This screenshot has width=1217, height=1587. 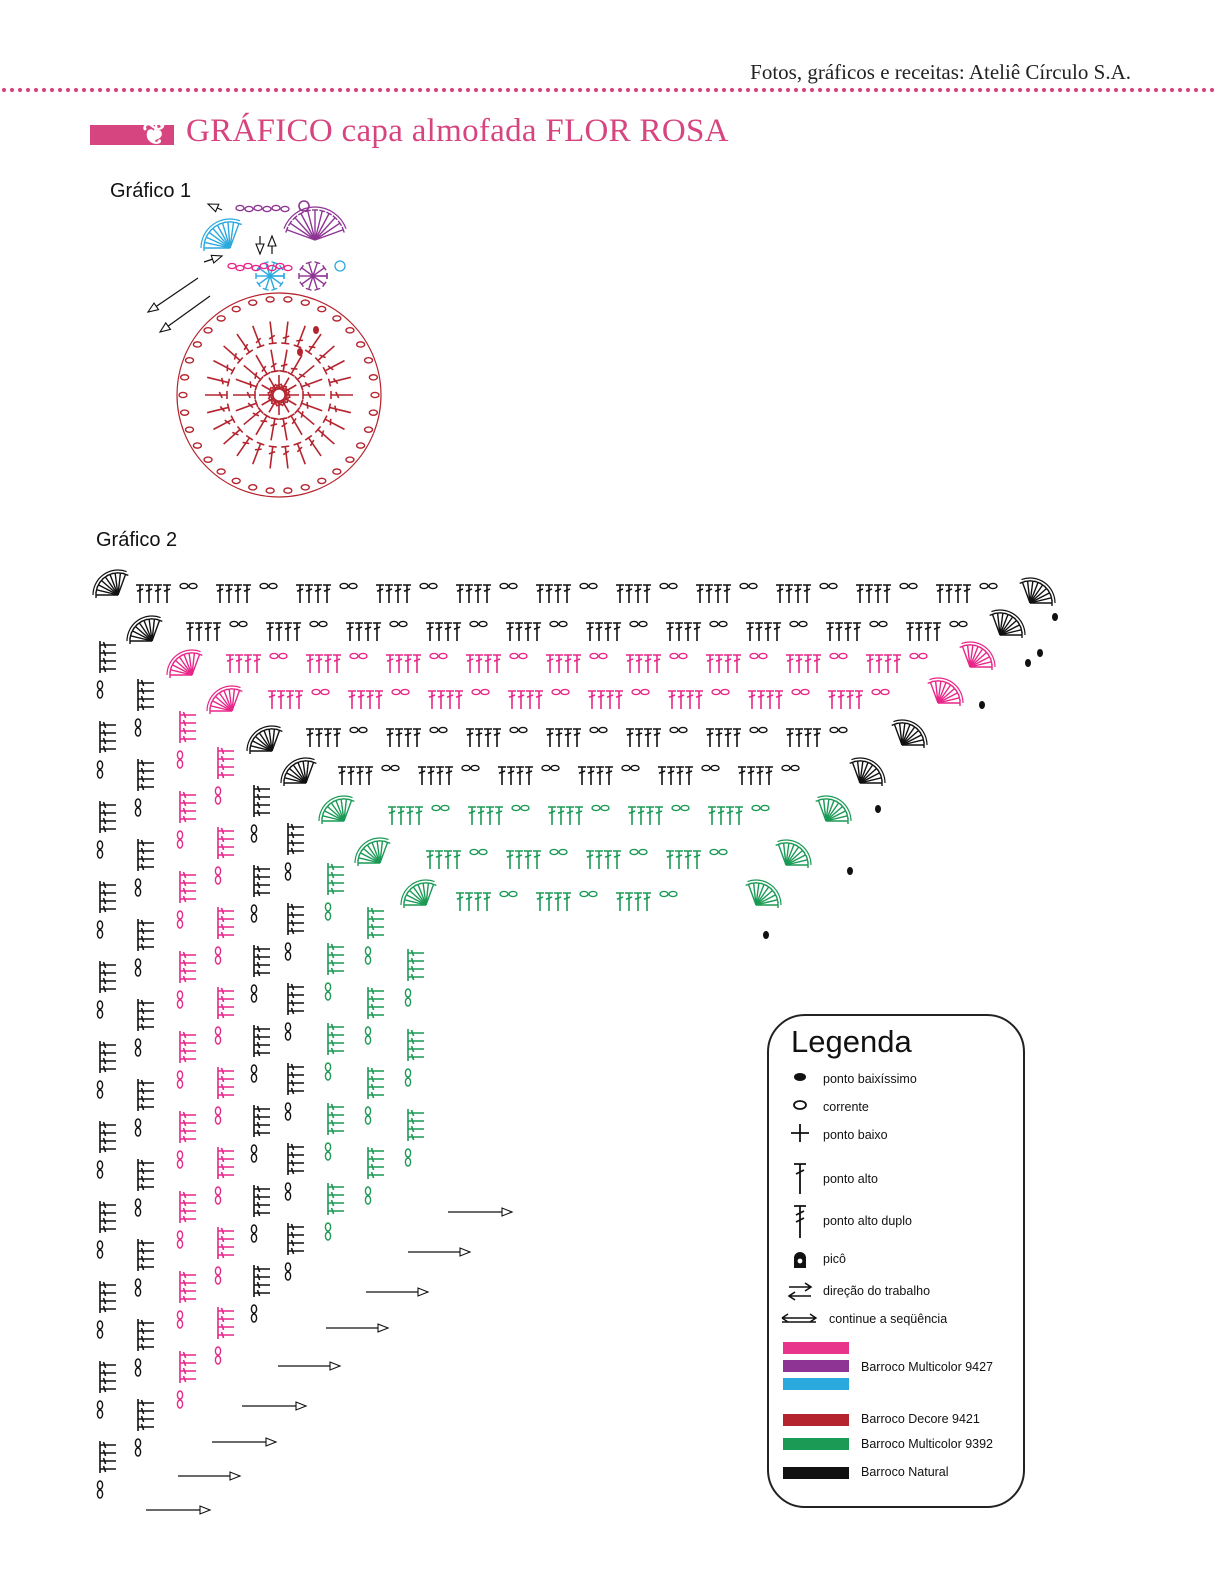 I want to click on work-direction-icon, so click(x=800, y=1291).